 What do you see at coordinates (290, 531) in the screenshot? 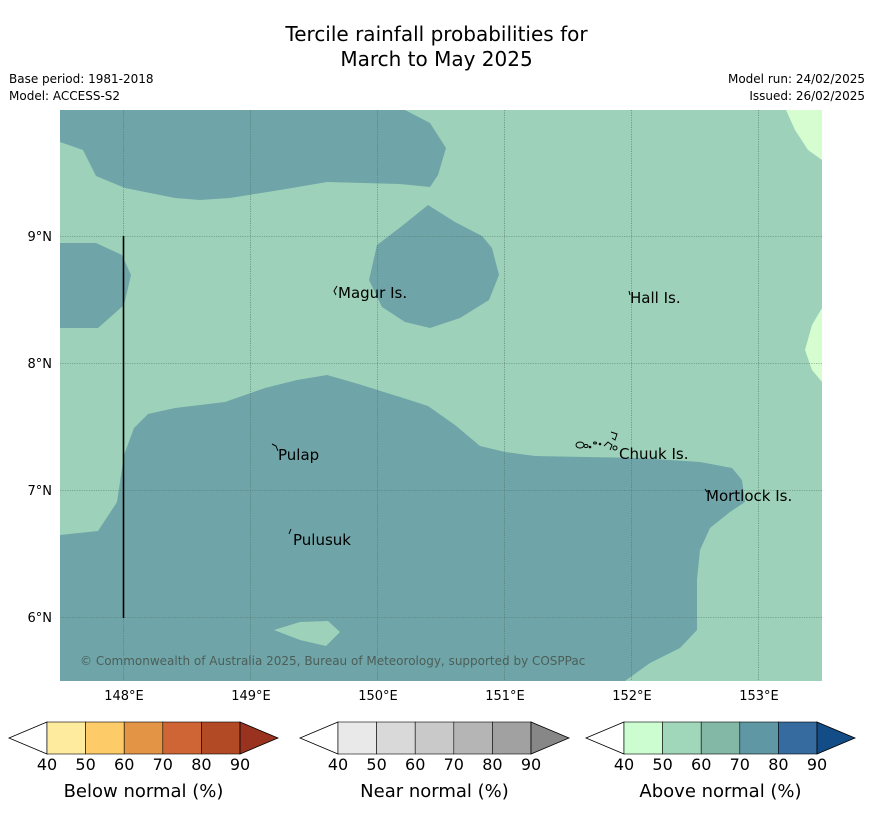
I see `pulusuk-island-shape` at bounding box center [290, 531].